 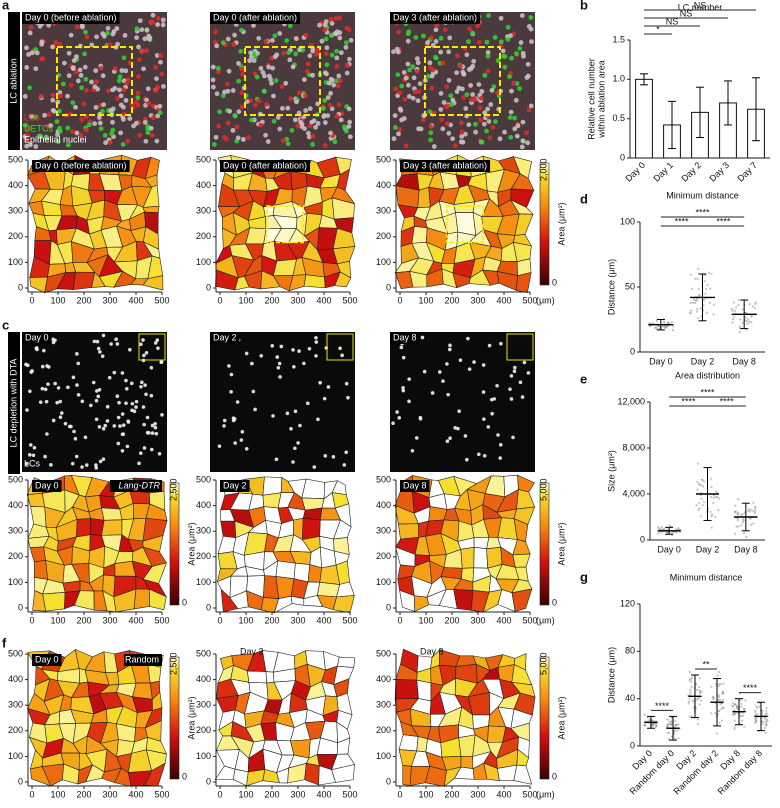 I want to click on x-tick-label: 200, so click(x=271, y=794).